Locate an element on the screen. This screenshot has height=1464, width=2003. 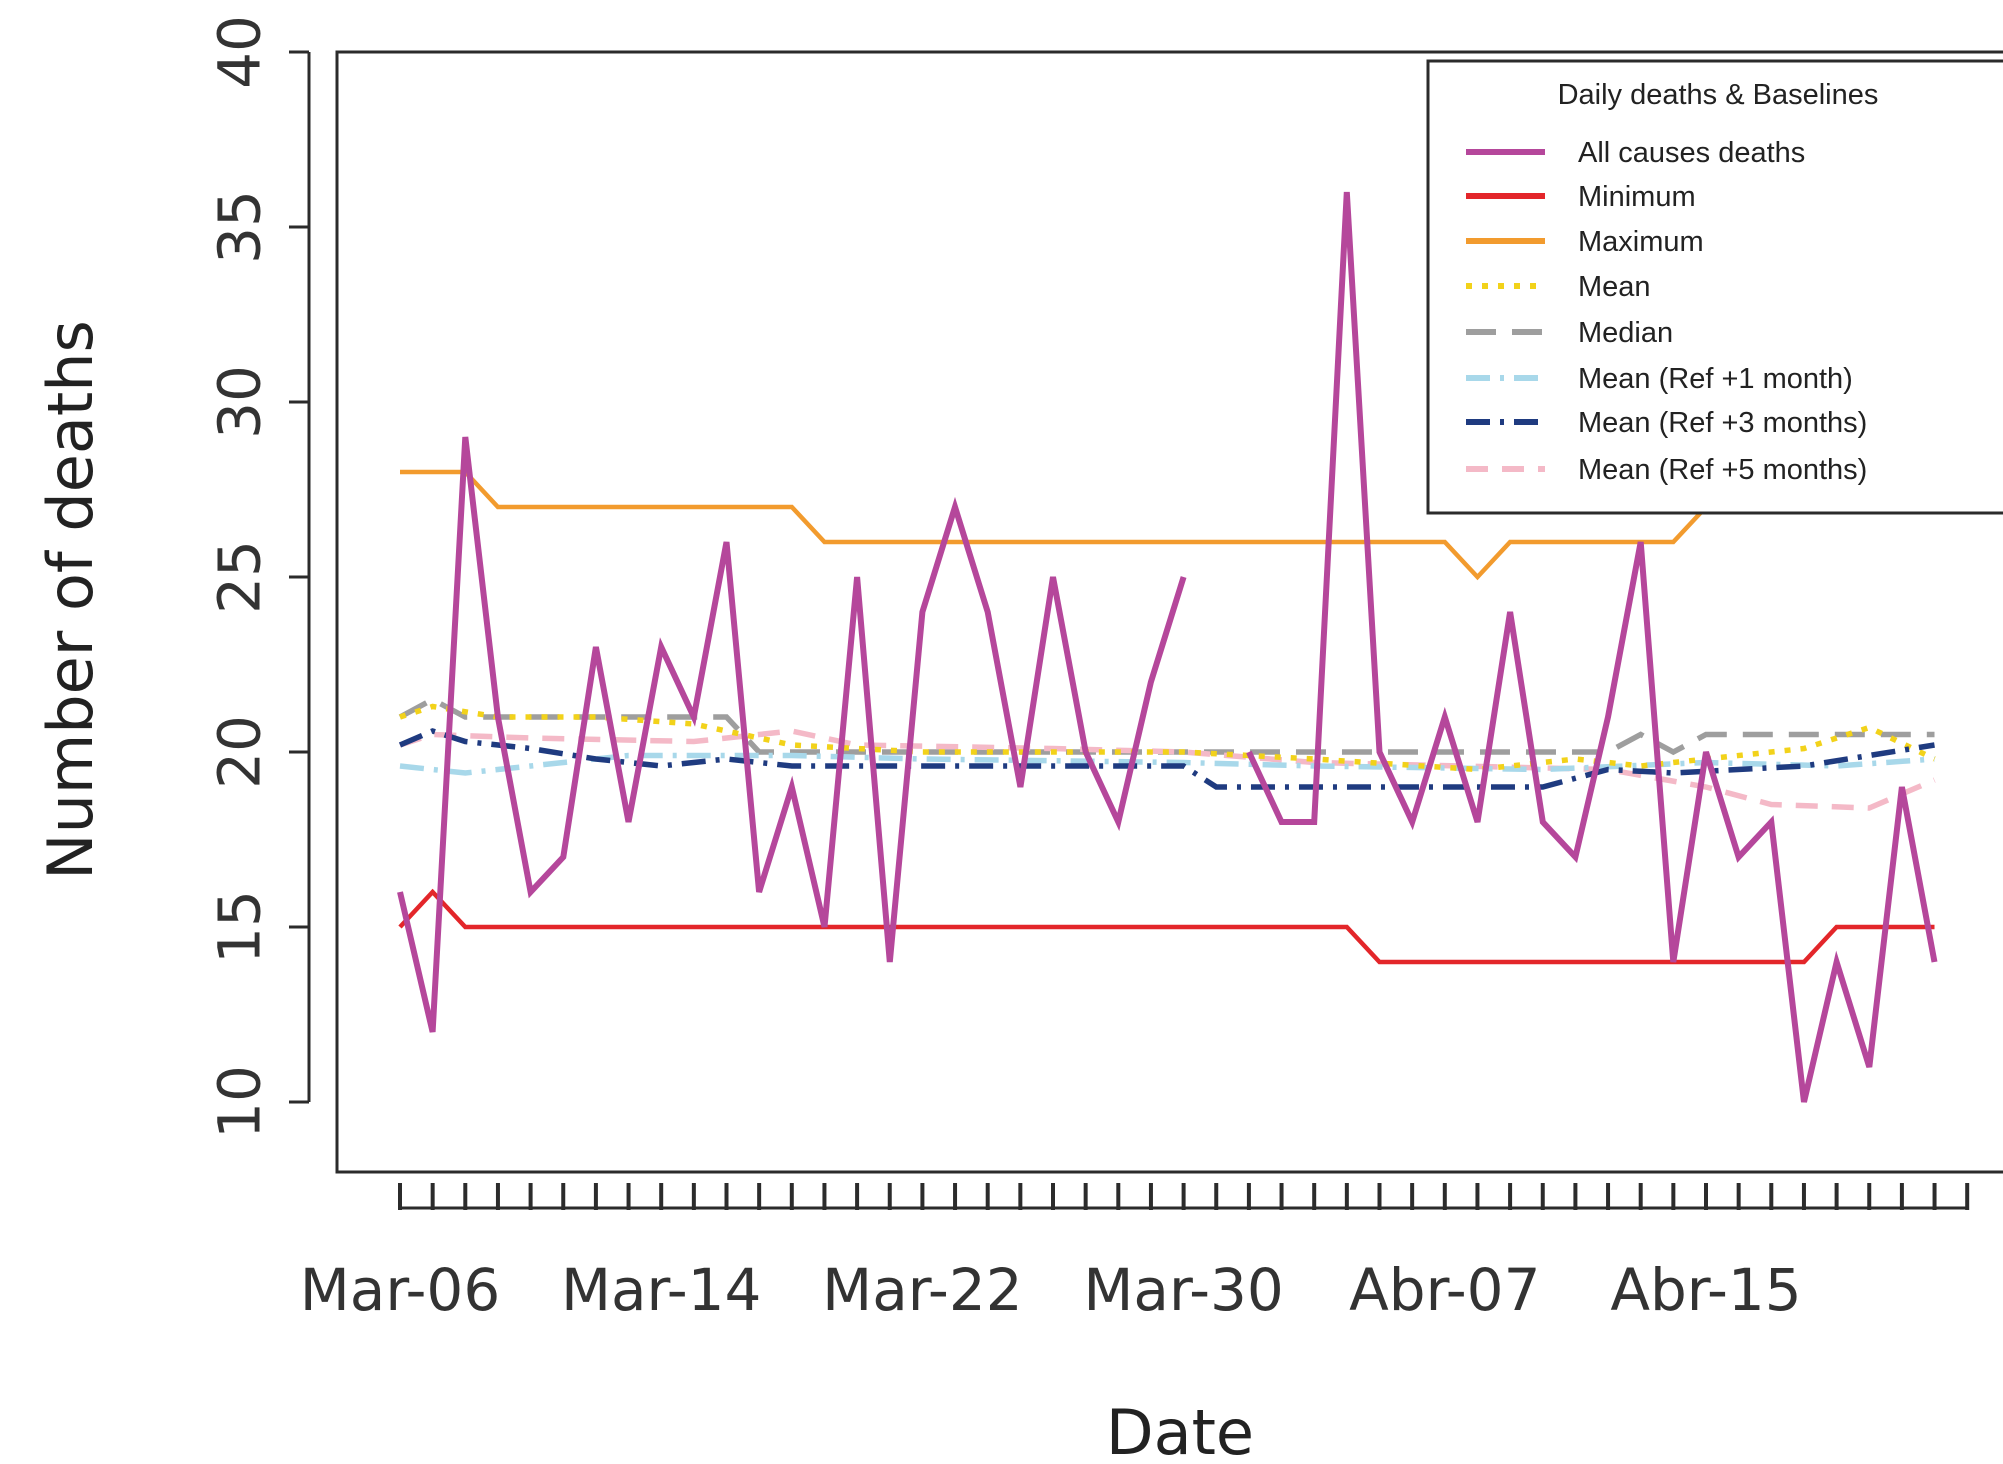
series-minimum is located at coordinates (1166, 926).